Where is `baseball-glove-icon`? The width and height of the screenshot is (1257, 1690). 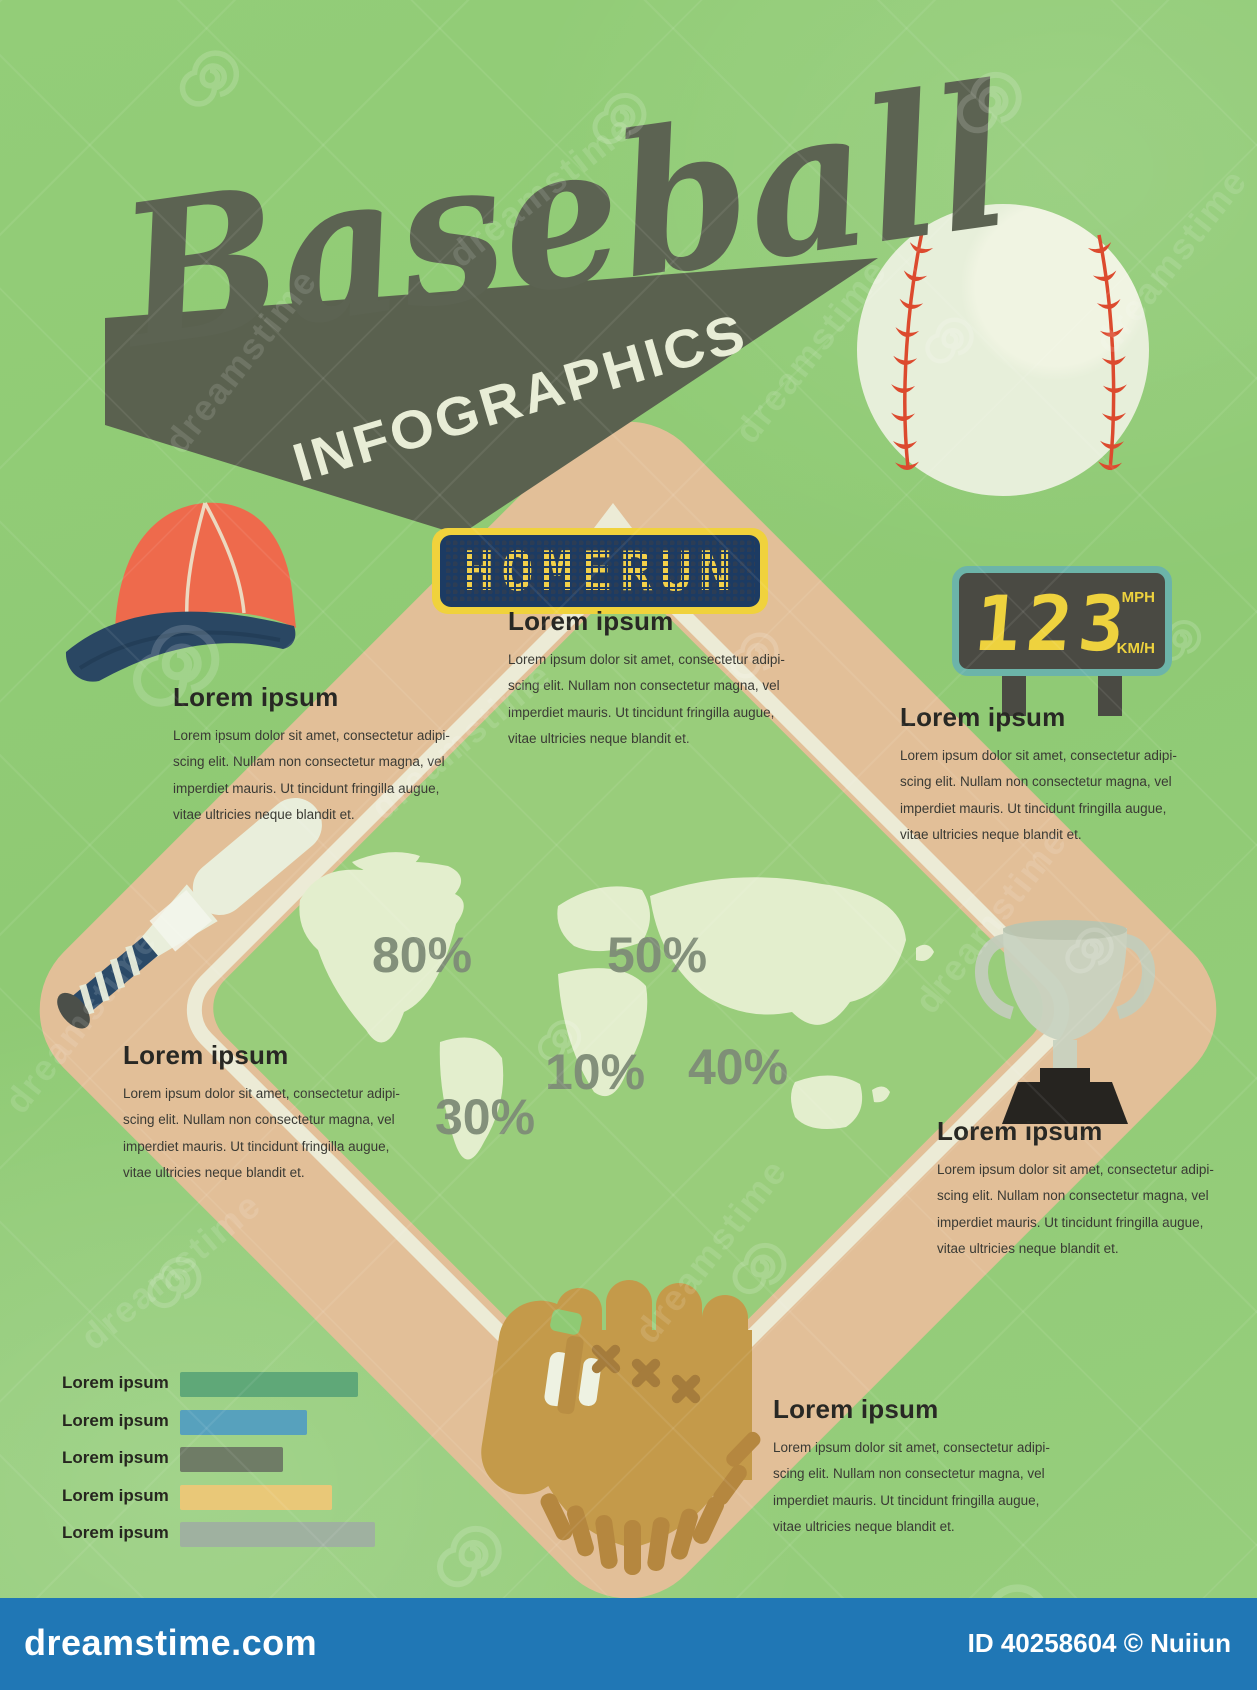
baseball-glove-icon is located at coordinates (621, 1427).